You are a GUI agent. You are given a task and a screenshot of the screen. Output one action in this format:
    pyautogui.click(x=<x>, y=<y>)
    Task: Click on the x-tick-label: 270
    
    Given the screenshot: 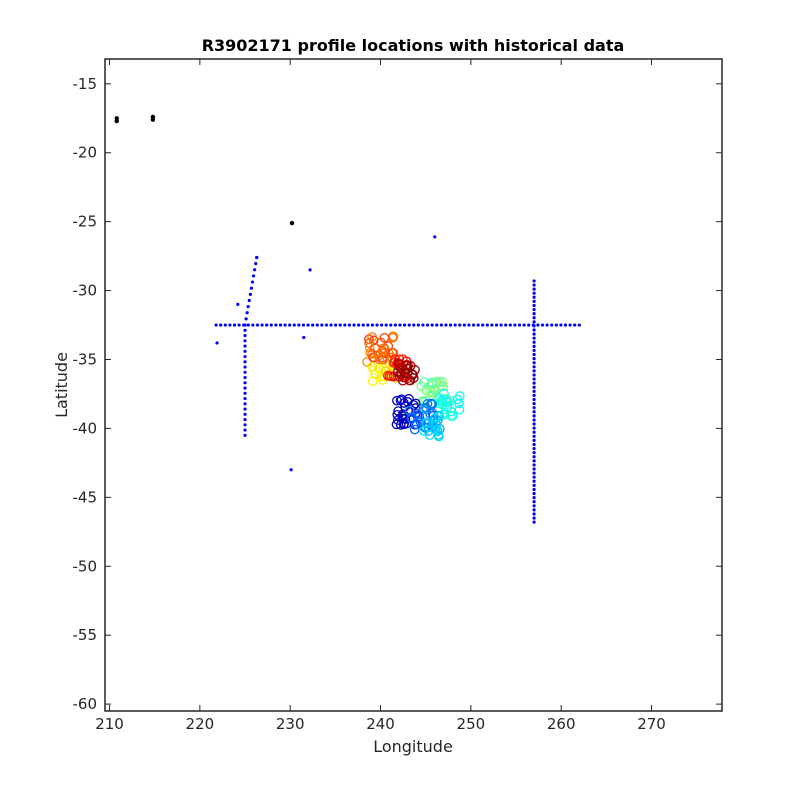 What is the action you would take?
    pyautogui.click(x=651, y=724)
    